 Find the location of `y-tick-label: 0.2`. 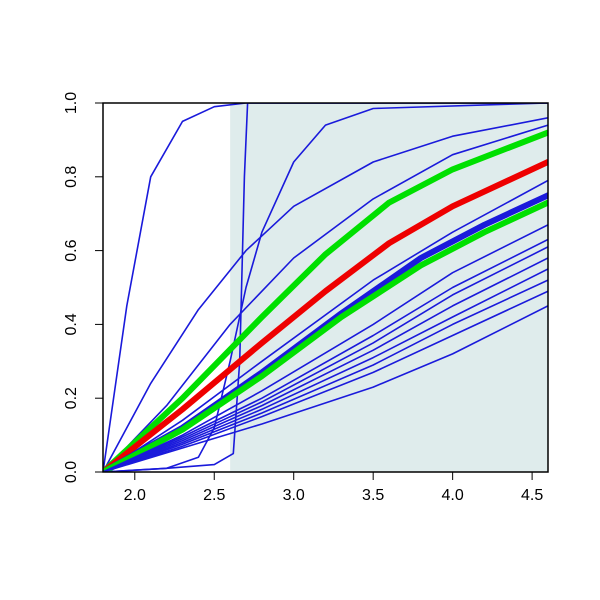

y-tick-label: 0.2 is located at coordinates (71, 398).